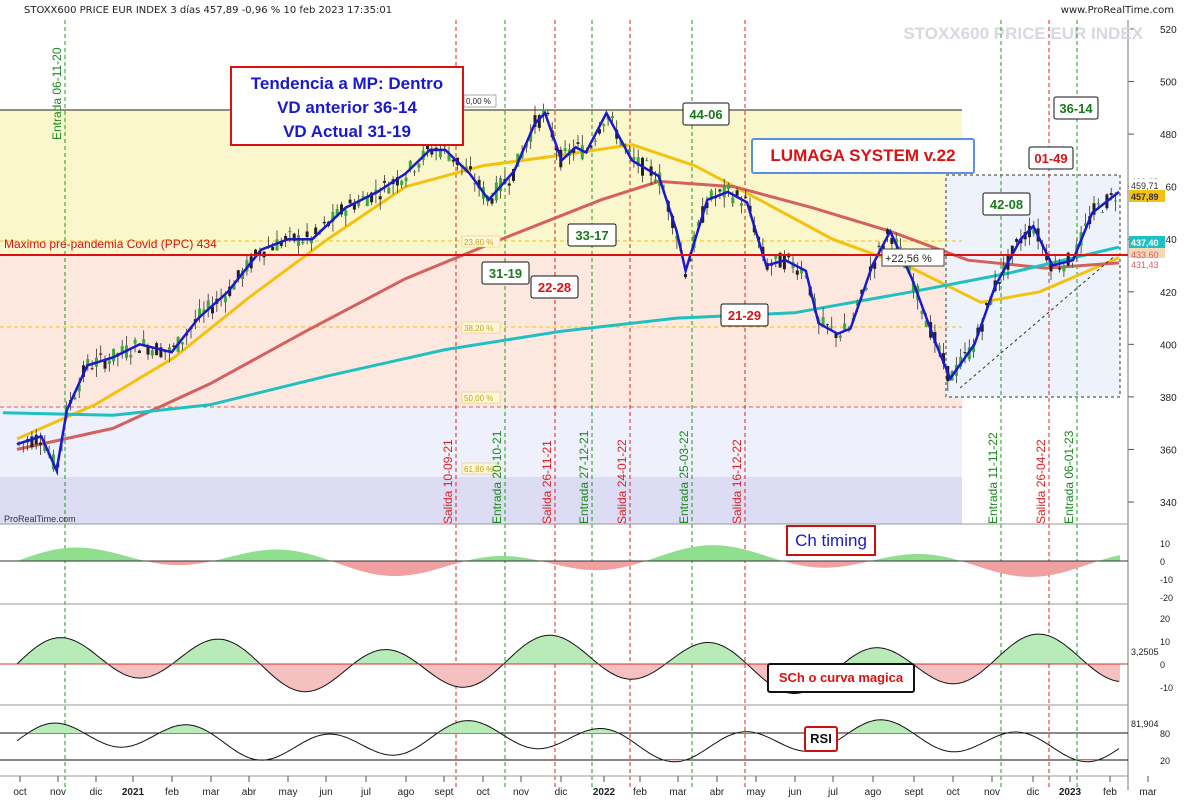 The image size is (1200, 800). Describe the element at coordinates (547, 482) in the screenshot. I see `signal-label: Salida 26-11-21` at that location.